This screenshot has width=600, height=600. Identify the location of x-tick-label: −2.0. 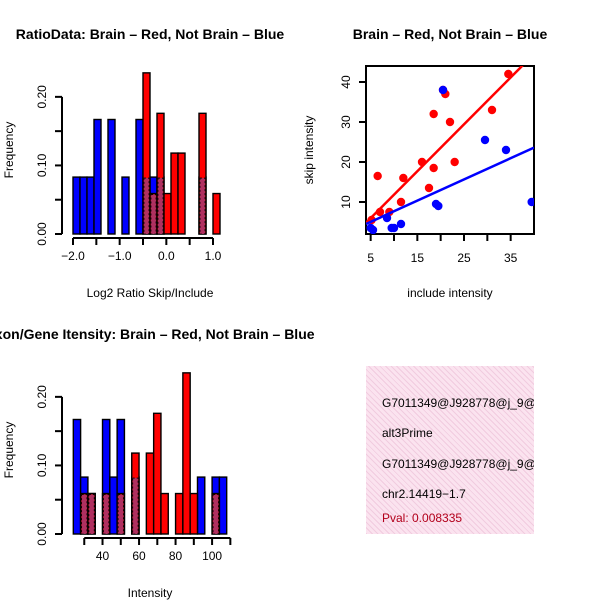
(73, 256).